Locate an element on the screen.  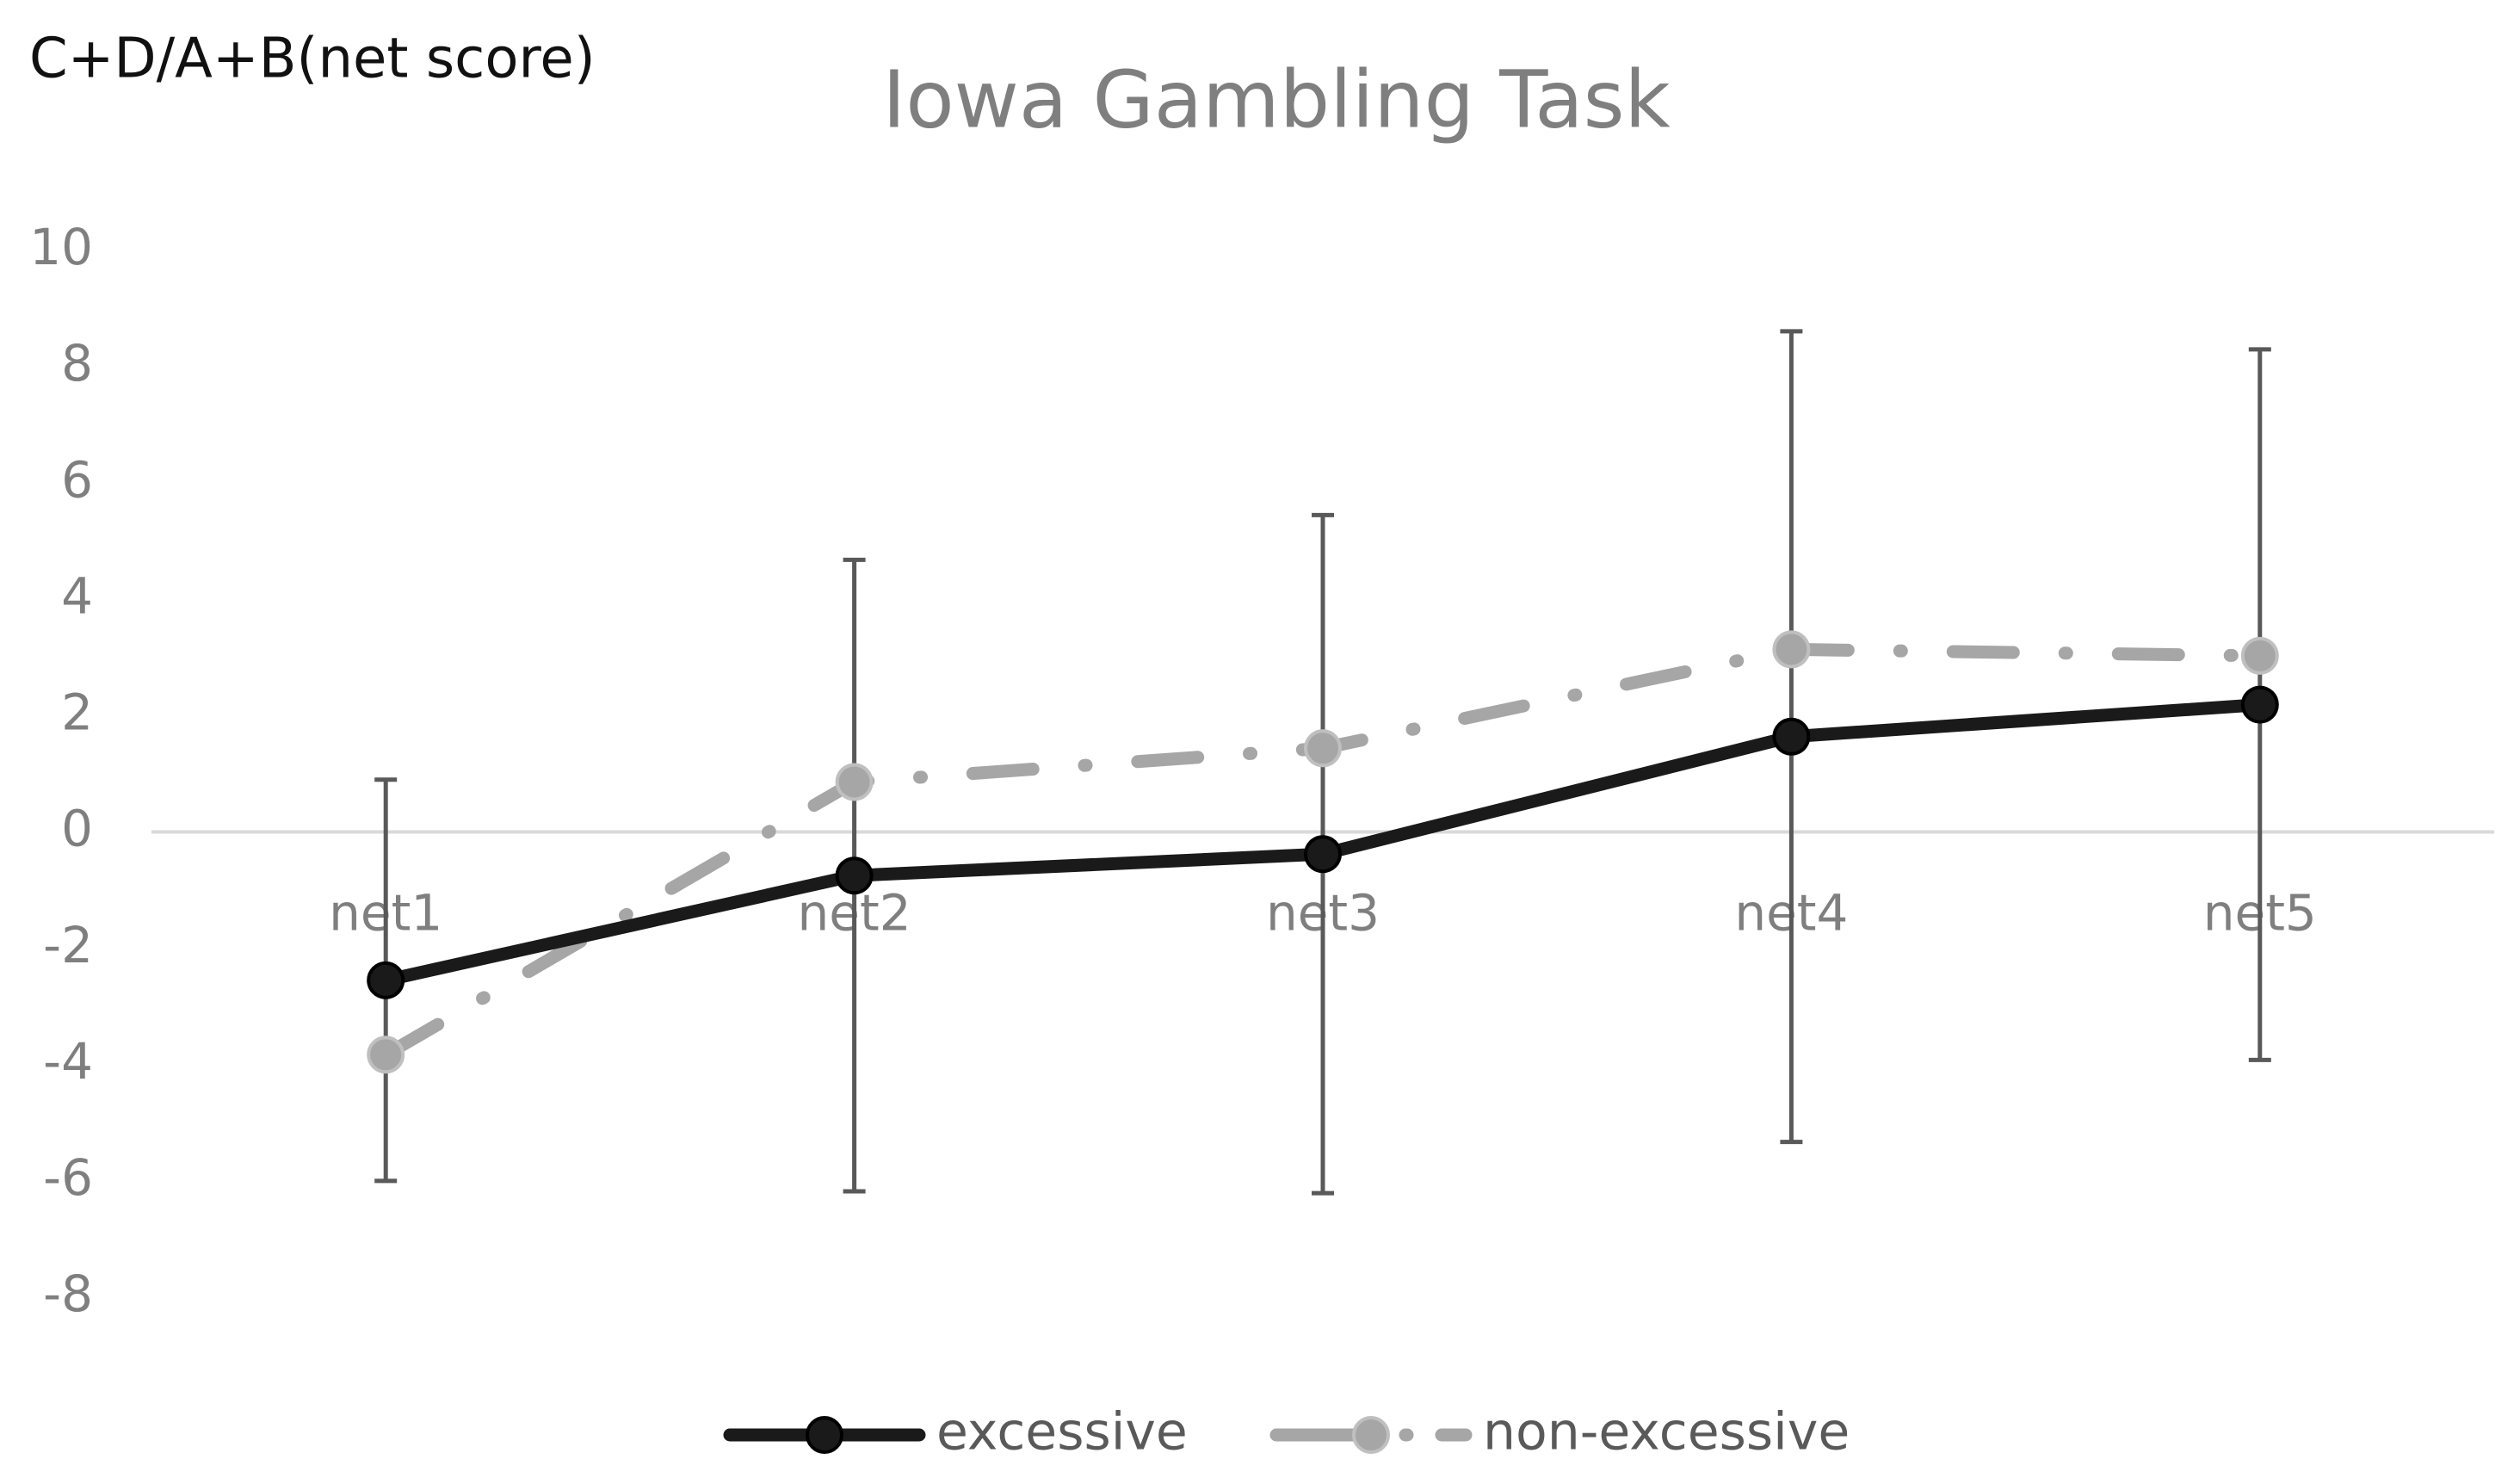
y-tick-label: 0 is located at coordinates (77, 829).